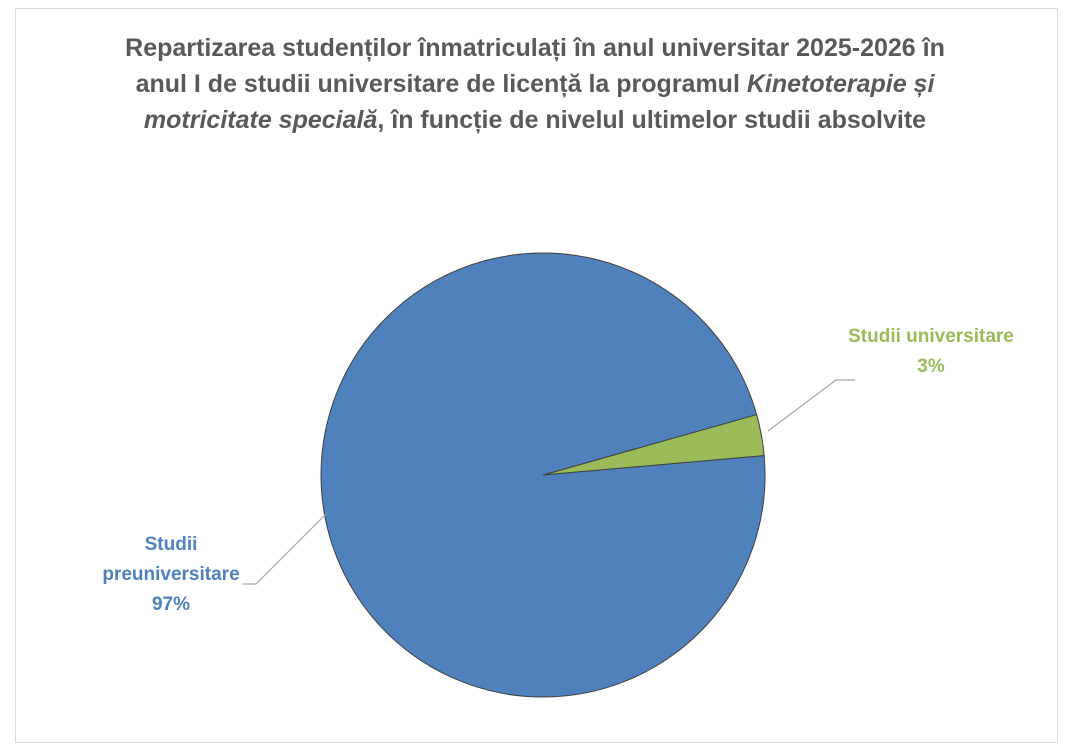 This screenshot has width=1070, height=756. What do you see at coordinates (539, 102) in the screenshot?
I see `title-part: Kinetoterapie și motricitate specială` at bounding box center [539, 102].